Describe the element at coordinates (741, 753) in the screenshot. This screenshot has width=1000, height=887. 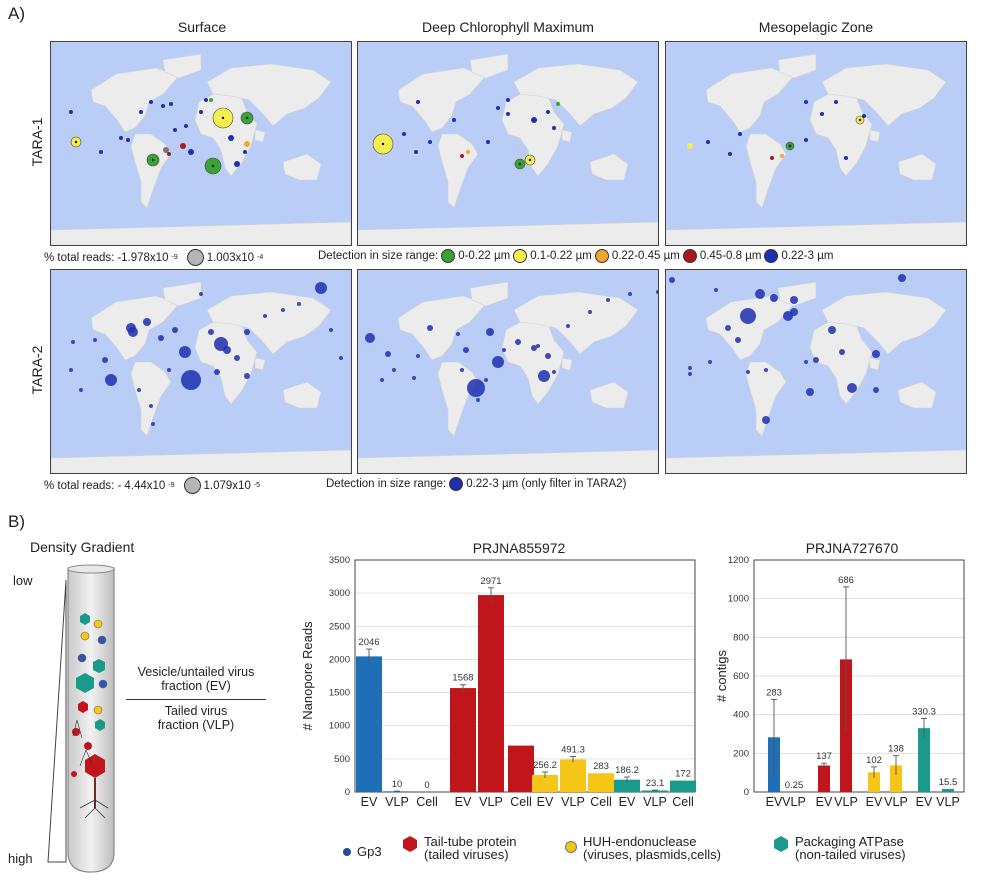
I see `y-tick-label: 200` at that location.